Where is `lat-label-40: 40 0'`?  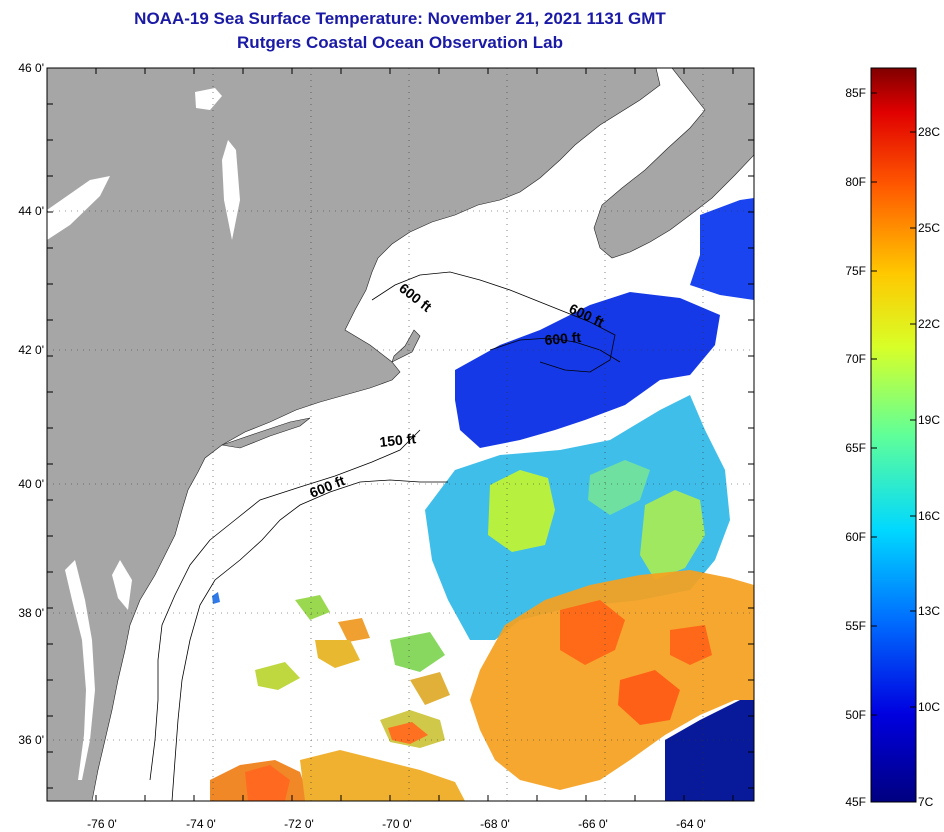 lat-label-40: 40 0' is located at coordinates (31, 484).